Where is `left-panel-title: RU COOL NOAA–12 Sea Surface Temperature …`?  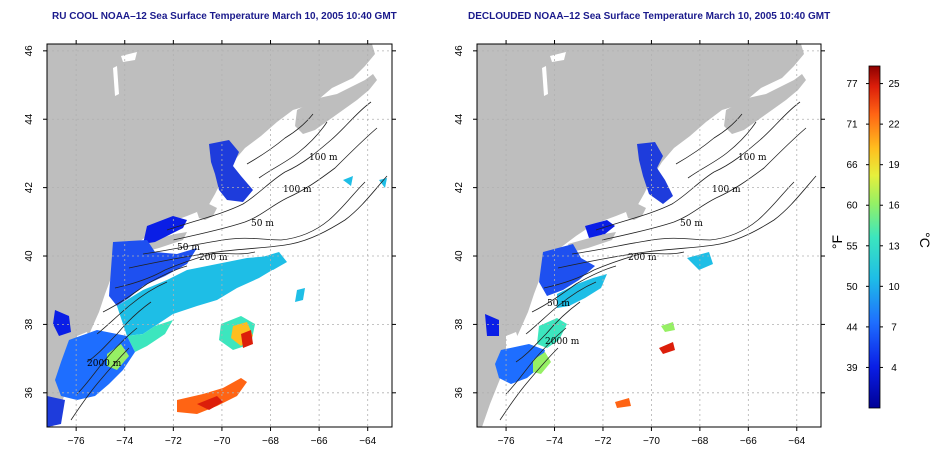
left-panel-title: RU COOL NOAA–12 Sea Surface Temperature … is located at coordinates (224, 16).